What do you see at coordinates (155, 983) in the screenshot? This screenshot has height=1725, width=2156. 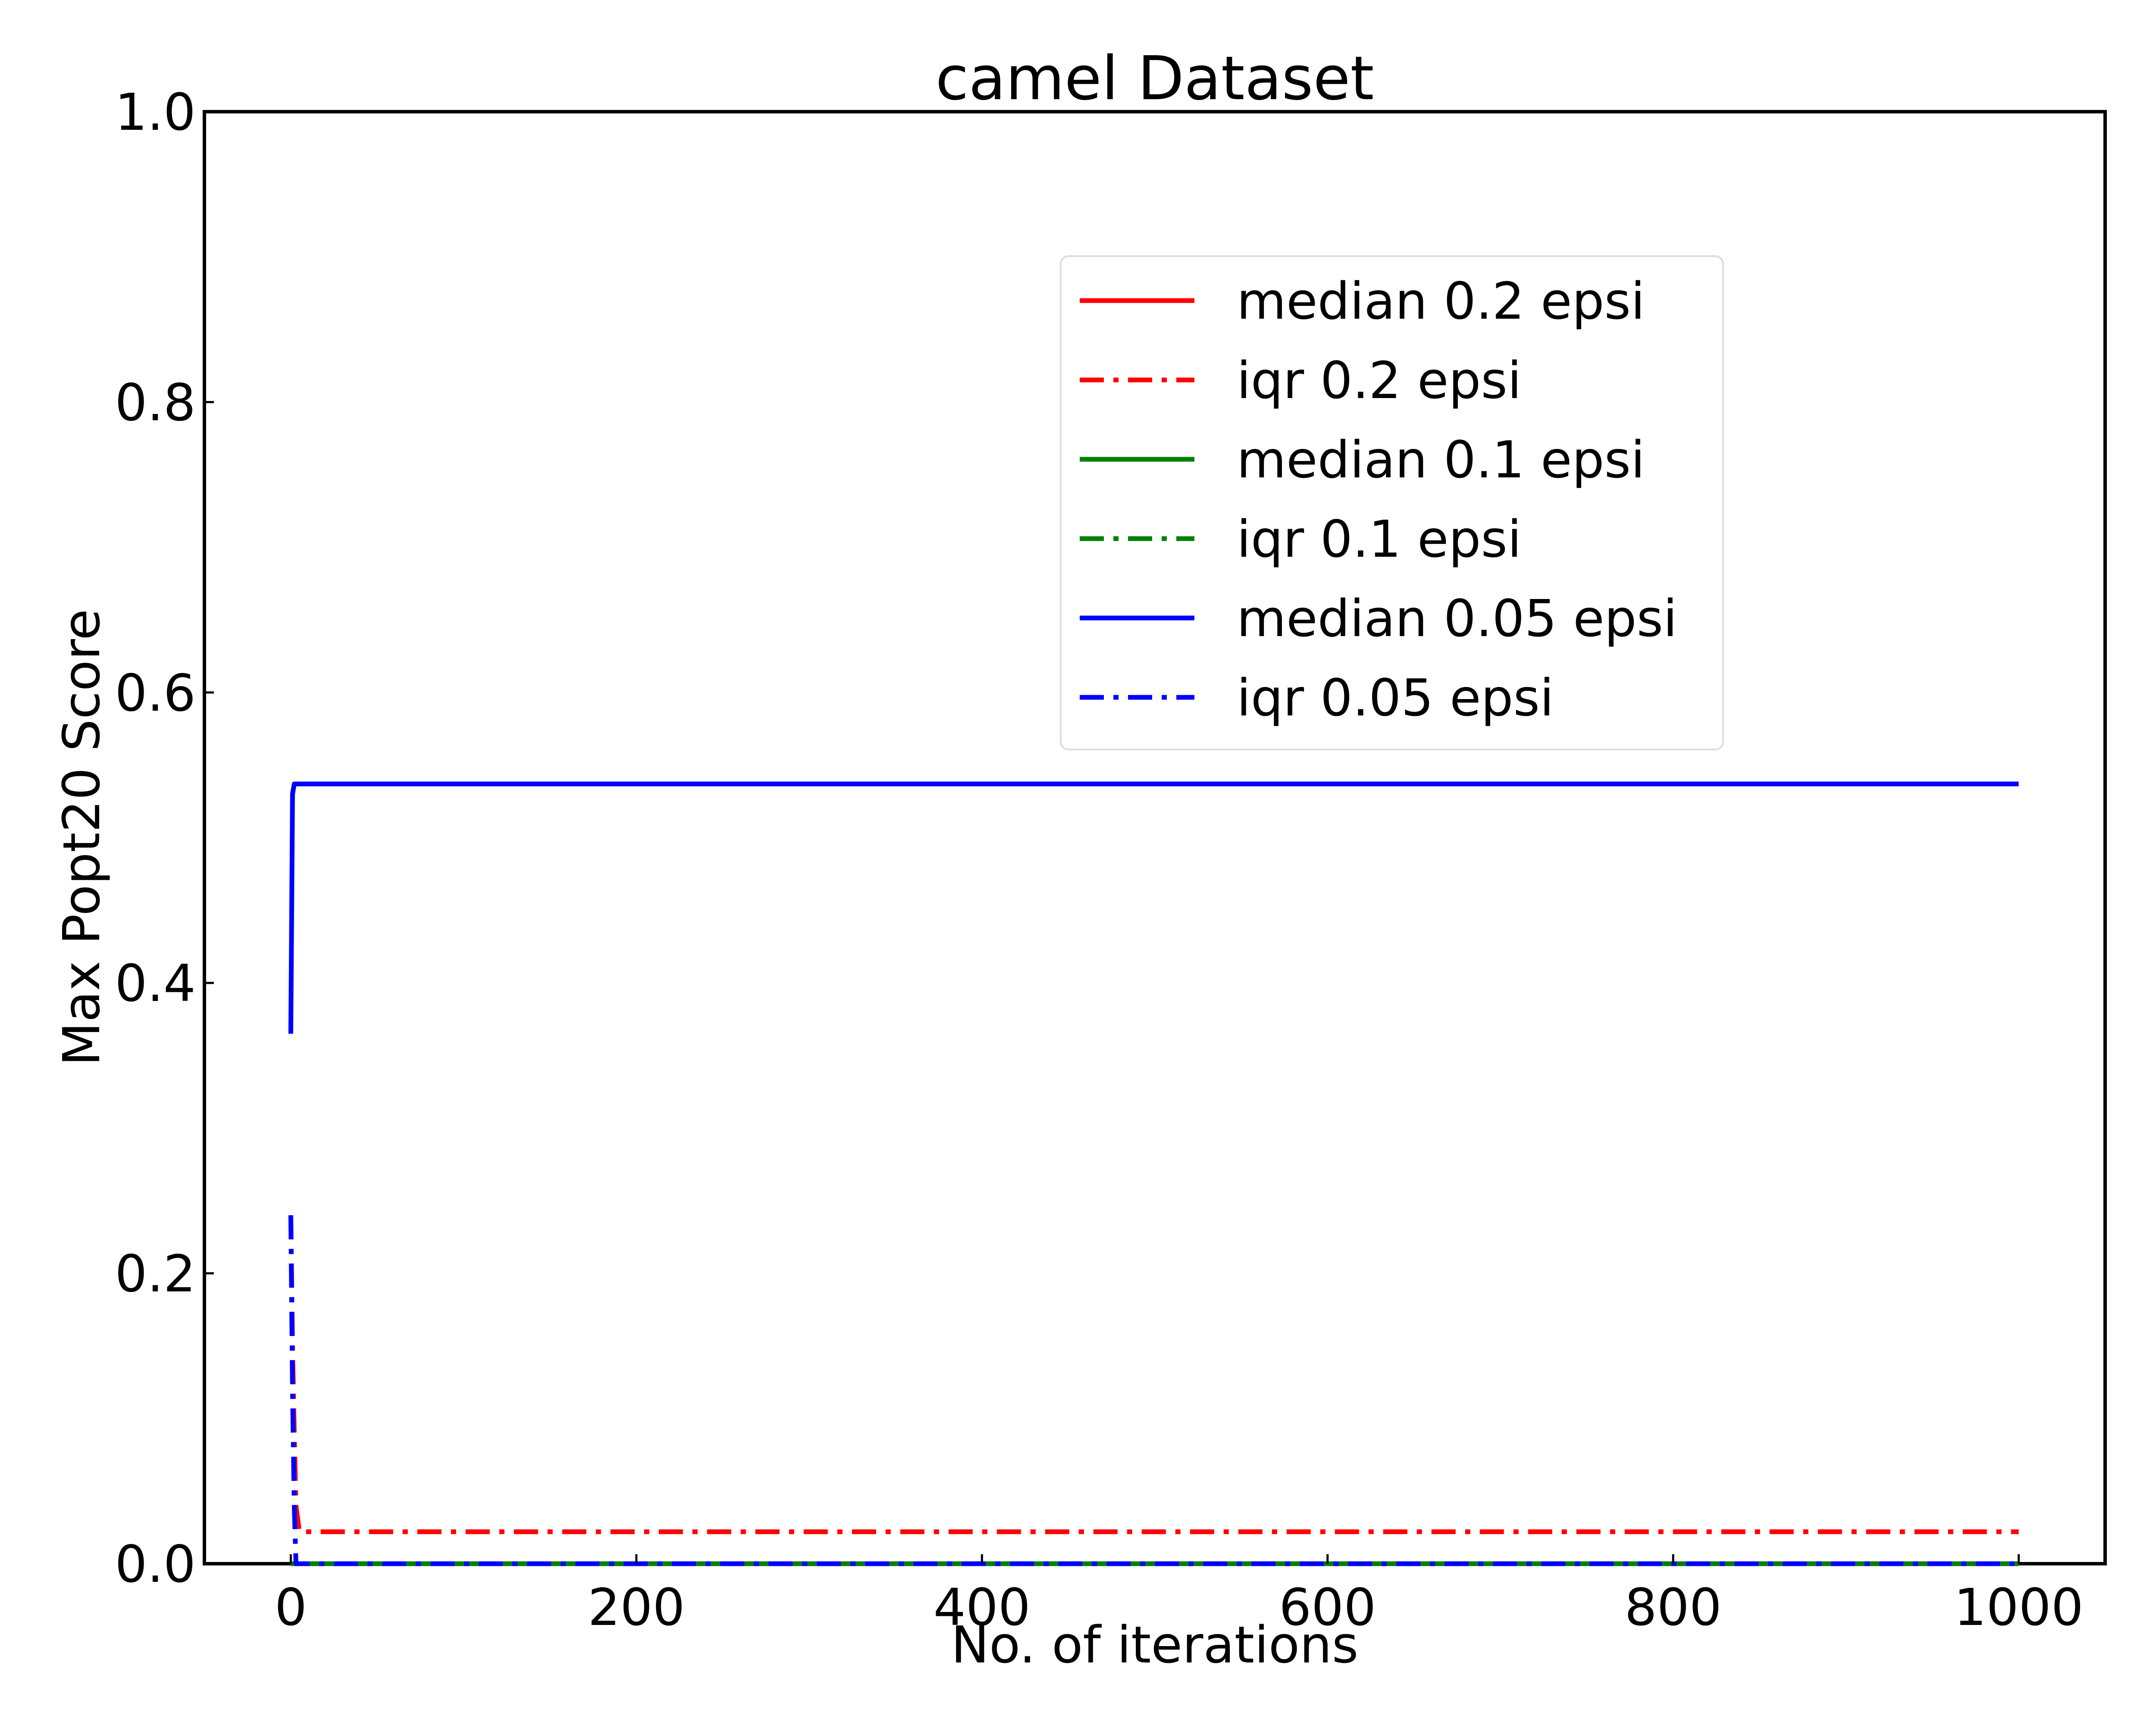 I see `y-tick-label: 0.4` at bounding box center [155, 983].